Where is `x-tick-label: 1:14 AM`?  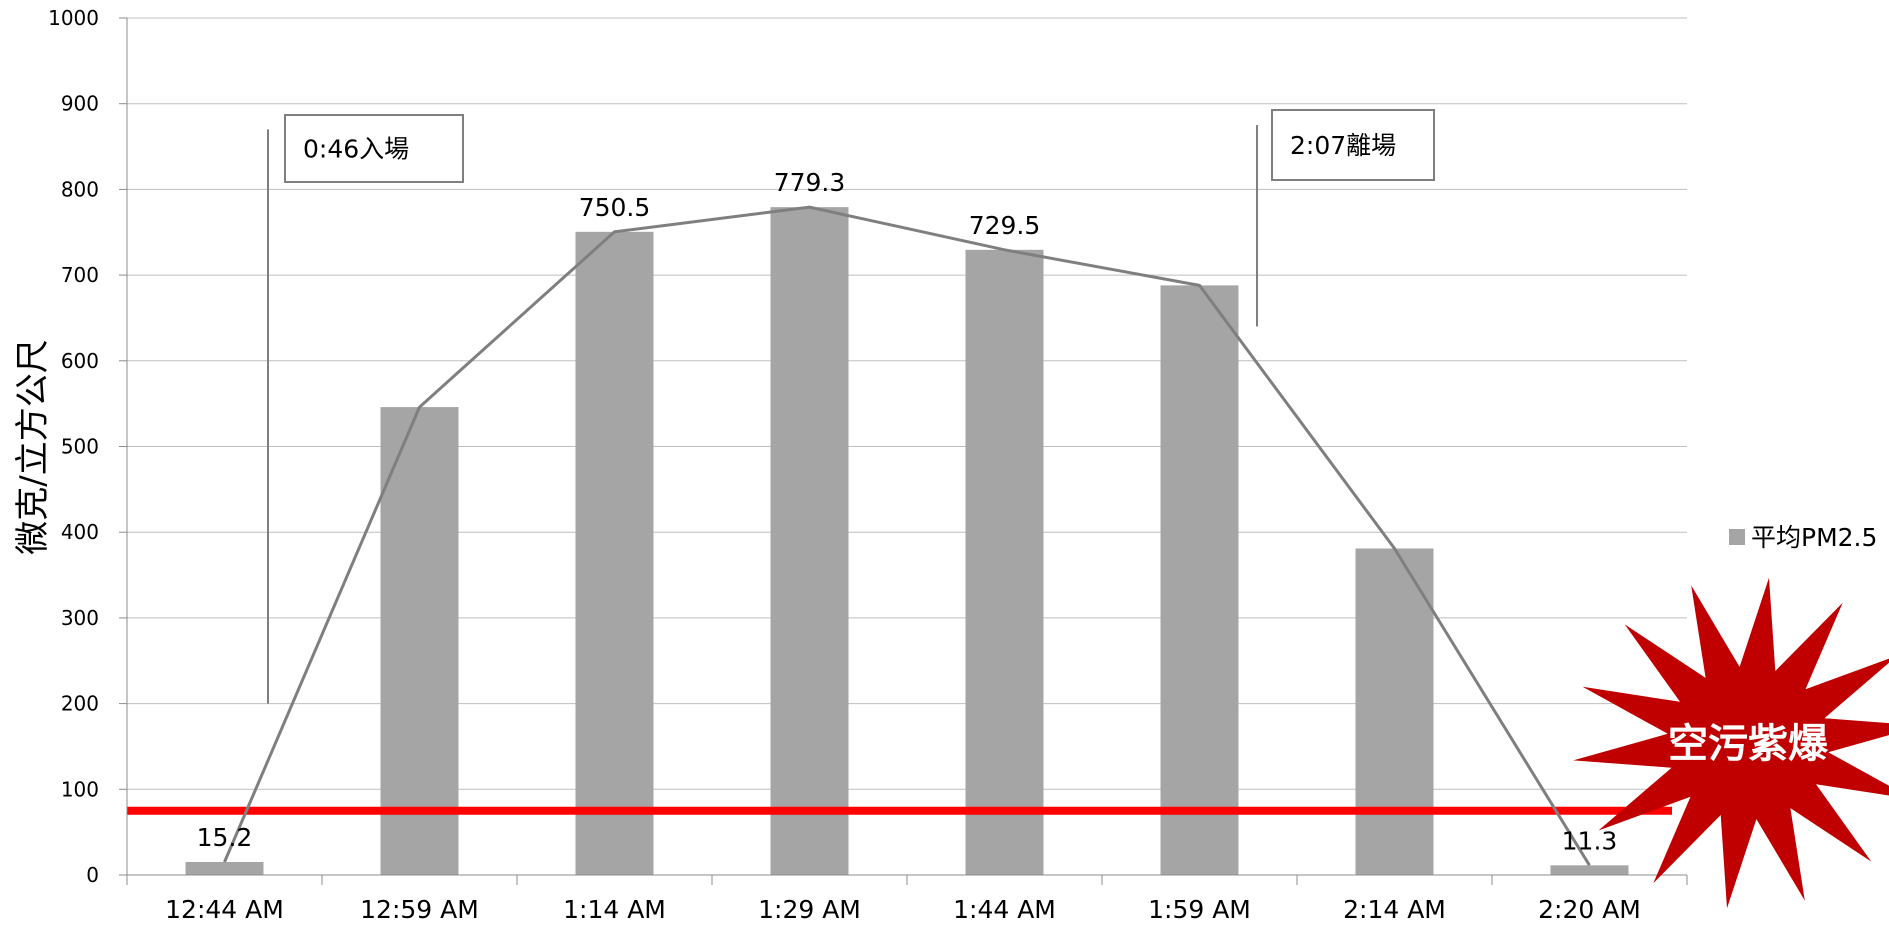 x-tick-label: 1:14 AM is located at coordinates (614, 909).